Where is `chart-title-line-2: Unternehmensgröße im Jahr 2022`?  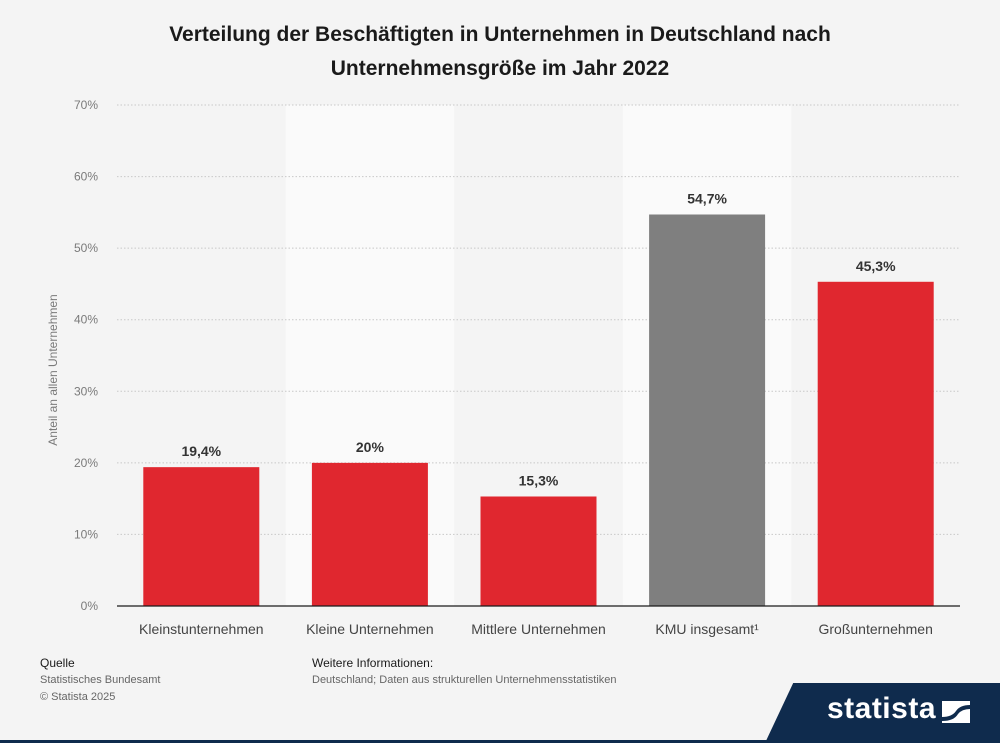
chart-title-line-2: Unternehmensgröße im Jahr 2022 is located at coordinates (500, 68).